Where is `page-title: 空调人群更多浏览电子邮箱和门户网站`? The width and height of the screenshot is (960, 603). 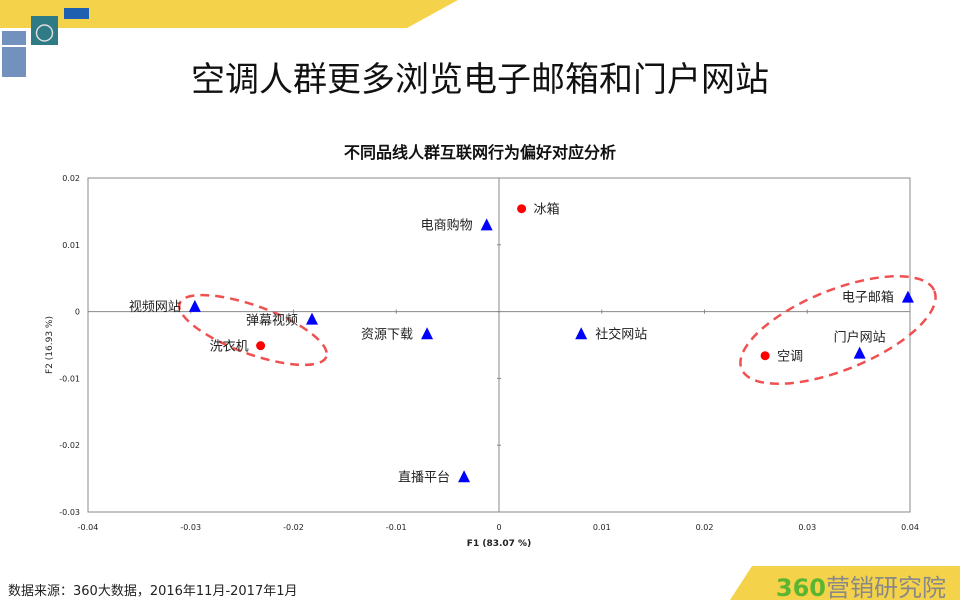 page-title: 空调人群更多浏览电子邮箱和门户网站 is located at coordinates (480, 80).